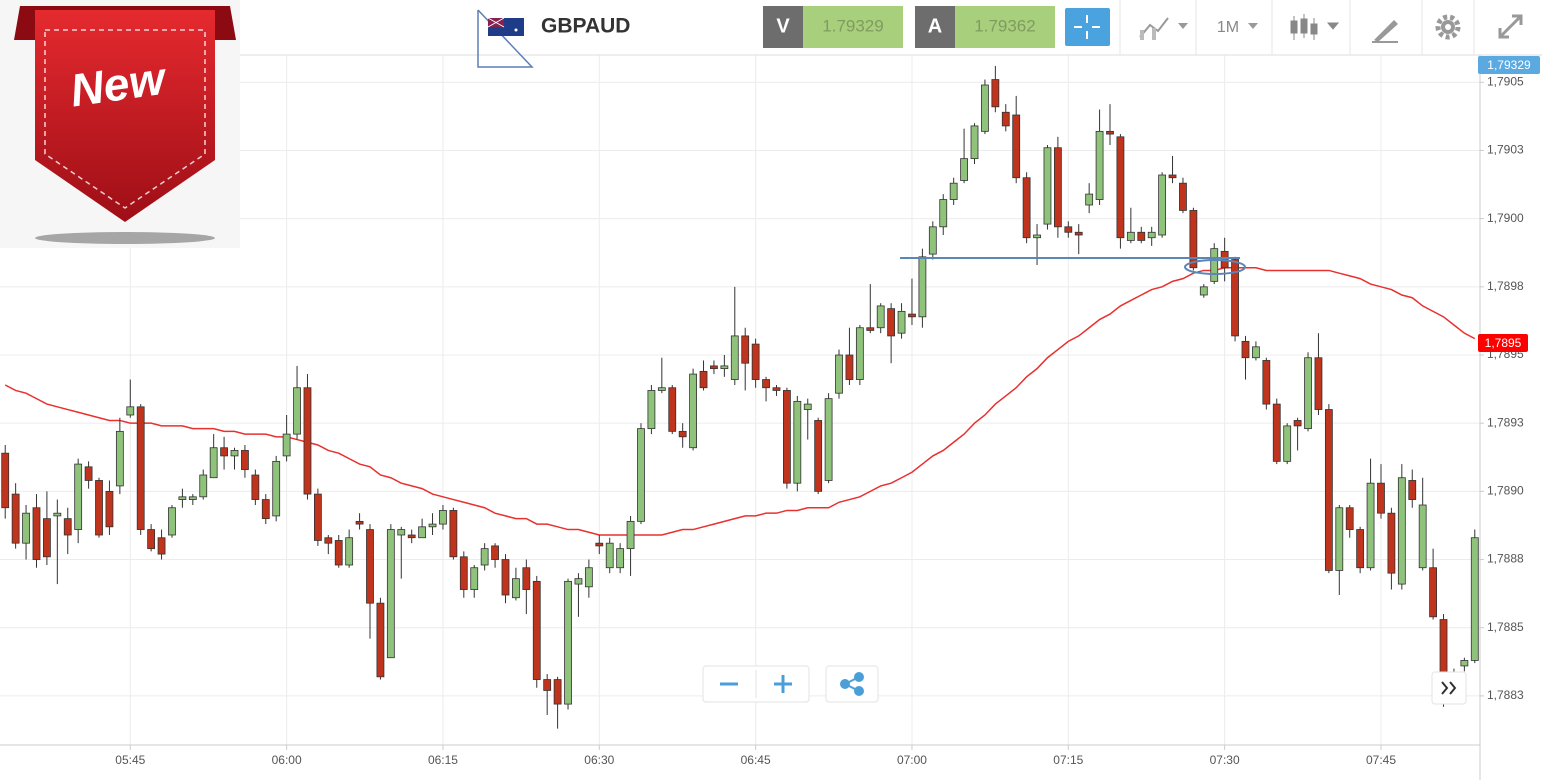 The width and height of the screenshot is (1542, 780). Describe the element at coordinates (125, 119) in the screenshot. I see `ribbon-stitch` at that location.